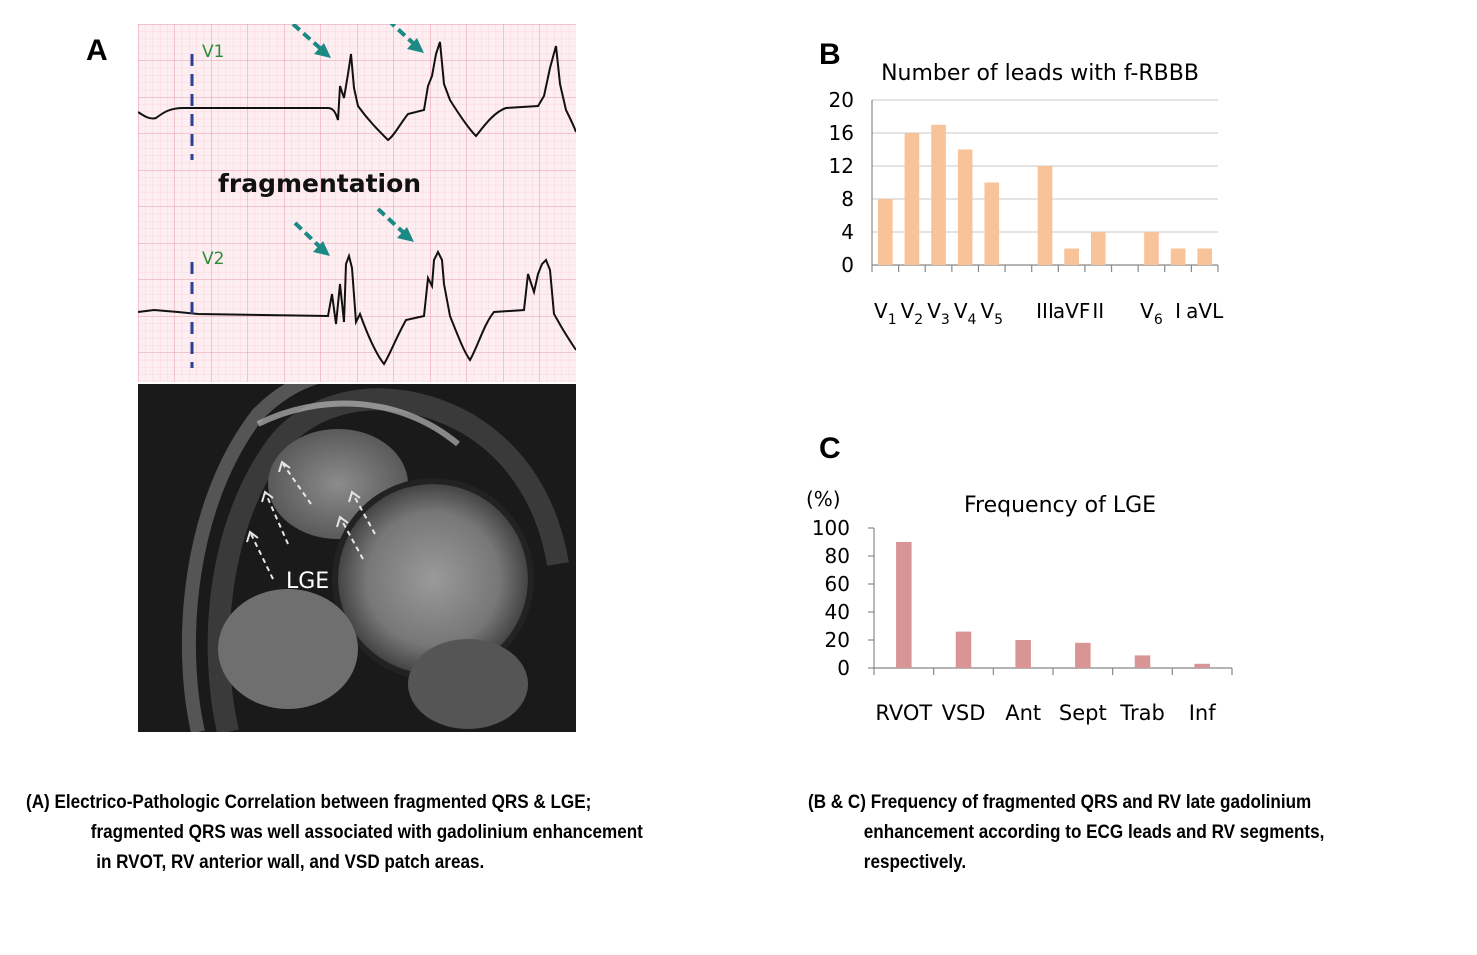 The width and height of the screenshot is (1477, 955). What do you see at coordinates (1142, 713) in the screenshot?
I see `chart-c-xlabel: Trab` at bounding box center [1142, 713].